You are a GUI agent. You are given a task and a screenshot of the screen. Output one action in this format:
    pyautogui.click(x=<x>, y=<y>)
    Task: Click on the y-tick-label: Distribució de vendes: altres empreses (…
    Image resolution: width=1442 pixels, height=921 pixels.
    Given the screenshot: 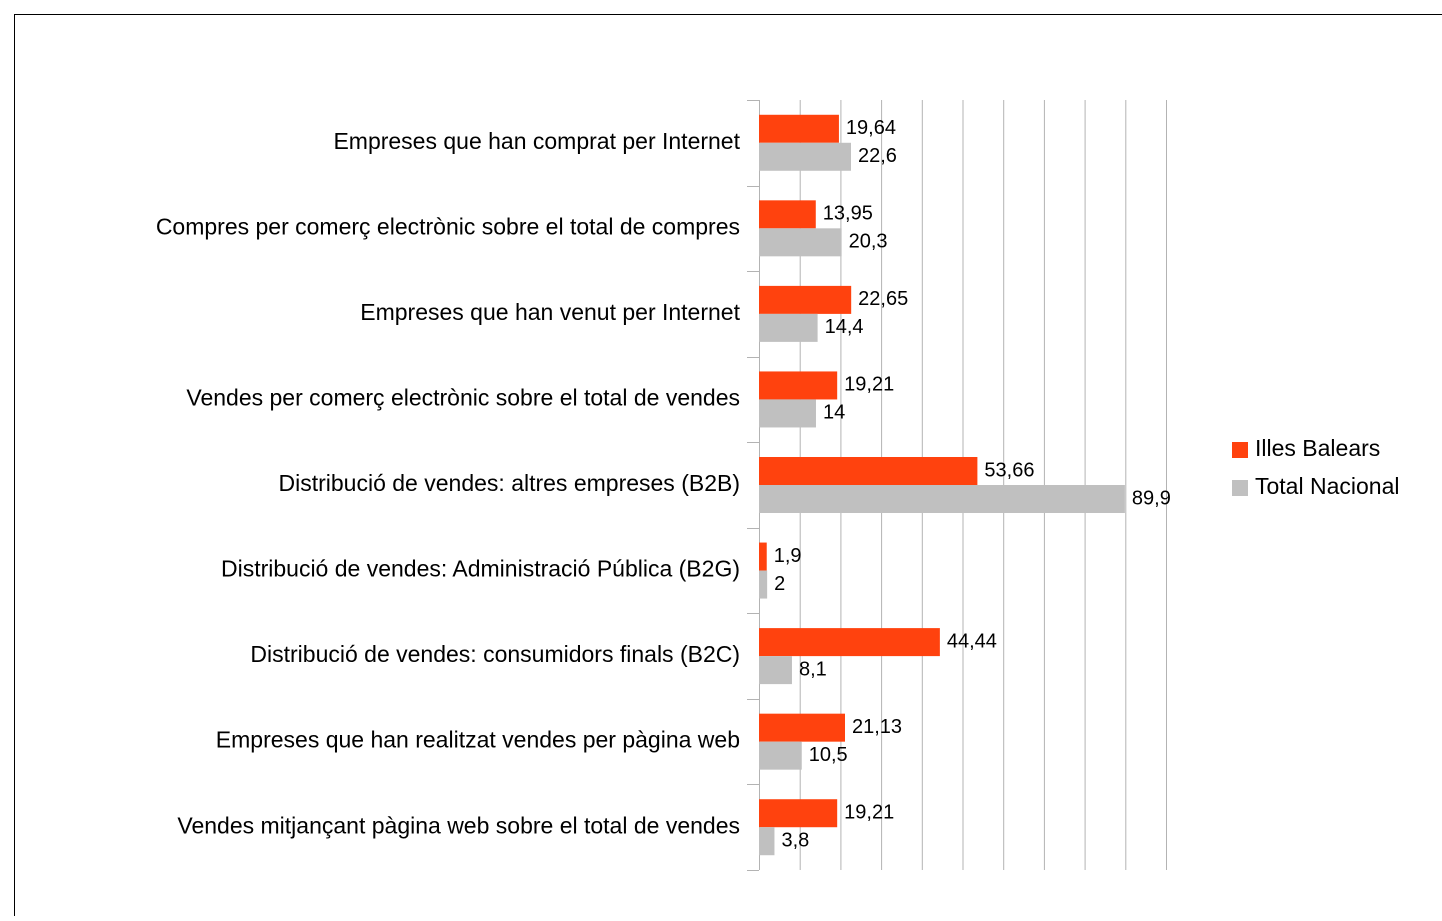 What is the action you would take?
    pyautogui.click(x=509, y=483)
    